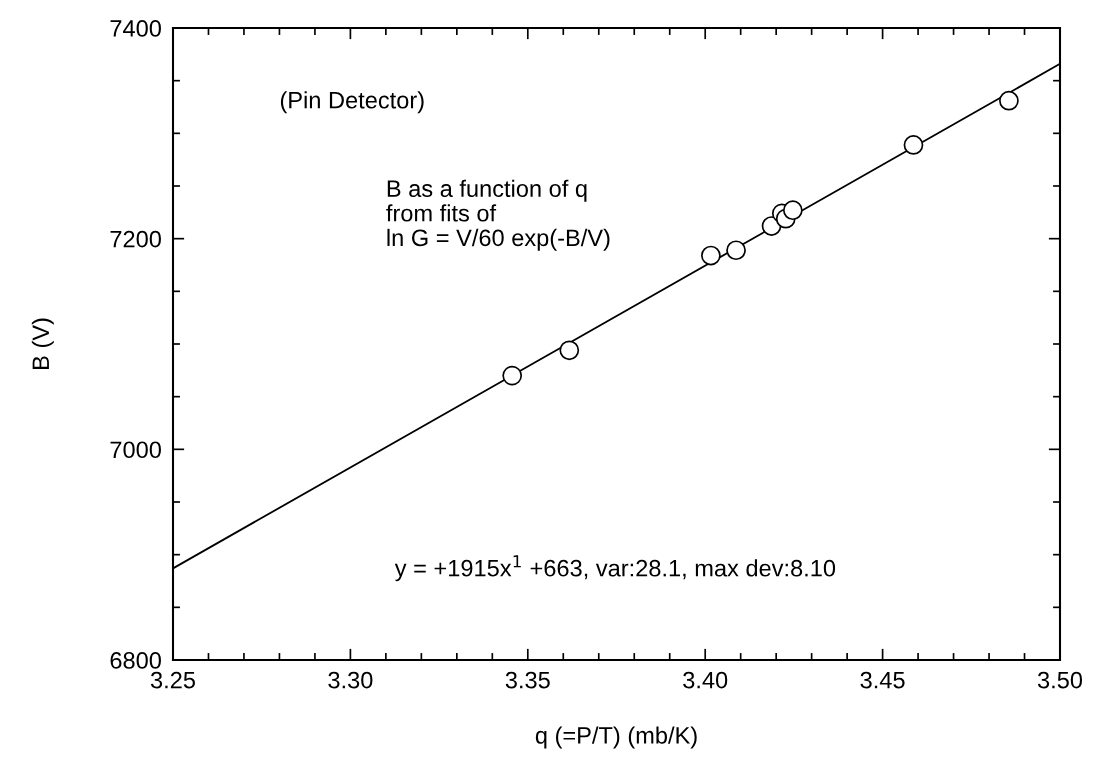 Image resolution: width=1095 pixels, height=778 pixels. Describe the element at coordinates (350, 680) in the screenshot. I see `x-tick-label: 3.30` at that location.